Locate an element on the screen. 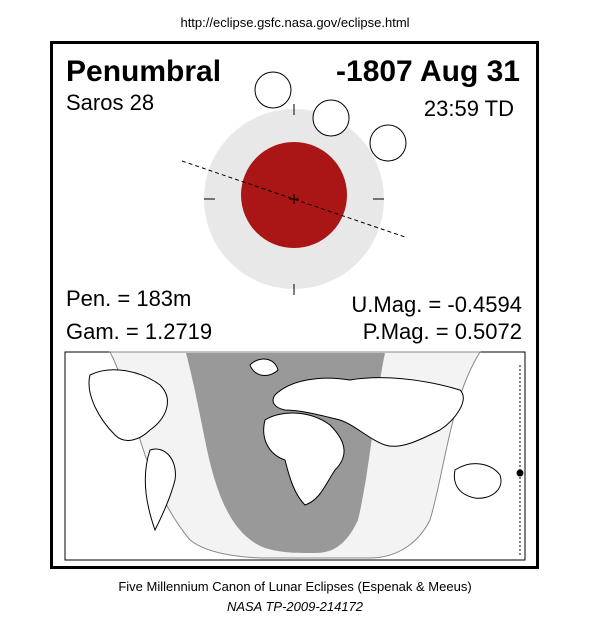 The height and width of the screenshot is (640, 601). gam: Gam. = 1.2719 is located at coordinates (139, 331).